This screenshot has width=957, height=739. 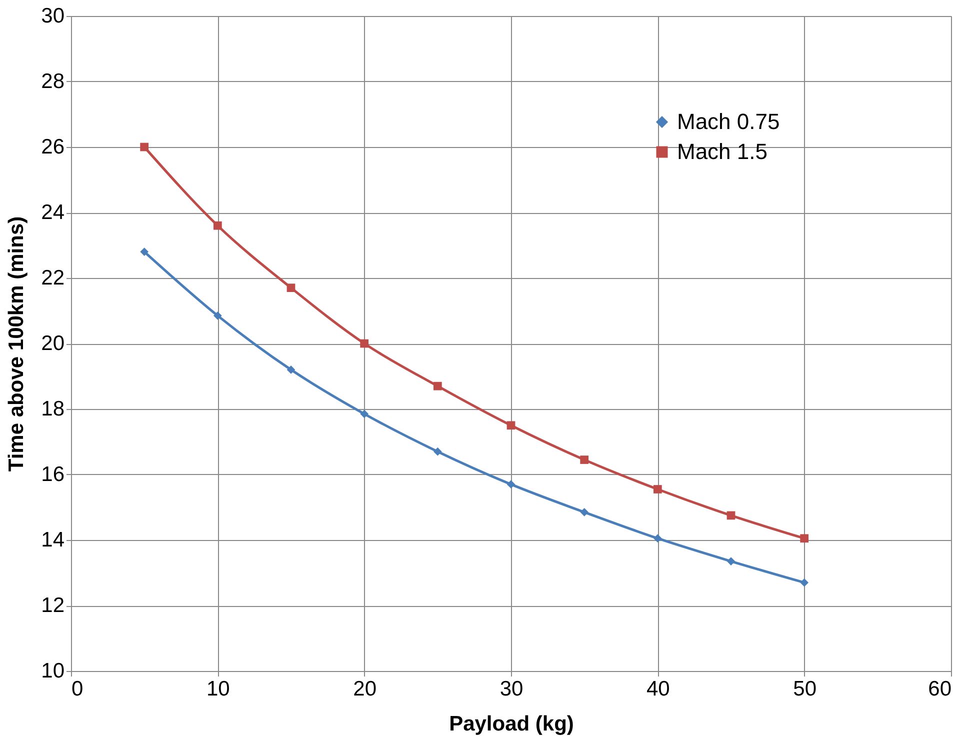 What do you see at coordinates (52, 474) in the screenshot?
I see `y-tick-label: 16` at bounding box center [52, 474].